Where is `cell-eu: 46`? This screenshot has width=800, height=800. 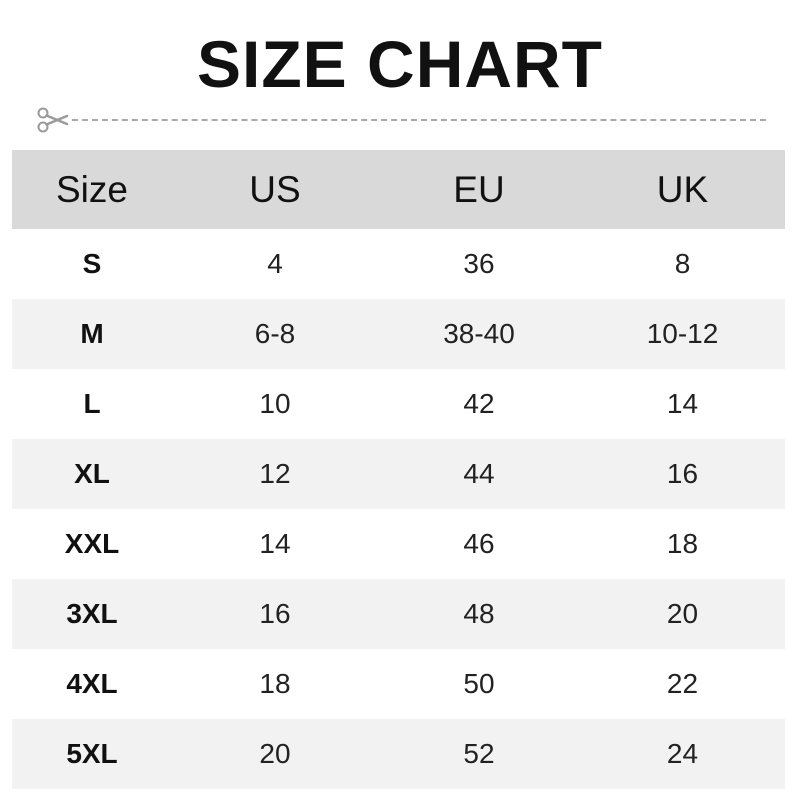
cell-eu: 46 is located at coordinates (479, 543).